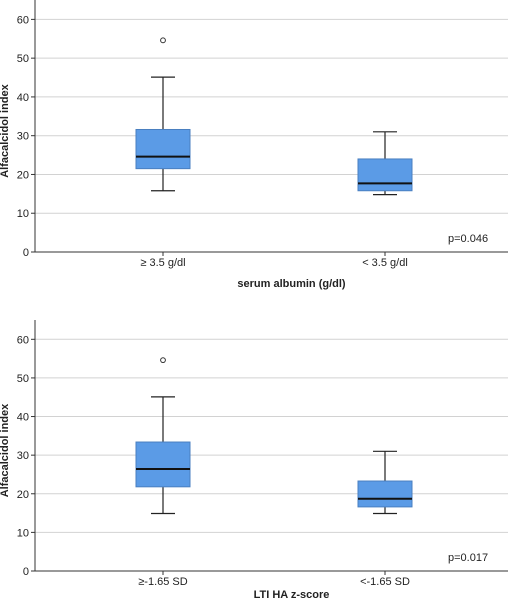 The height and width of the screenshot is (607, 510). Describe the element at coordinates (291, 284) in the screenshot. I see `x-axis-title: serum albumin (g/dl)` at that location.